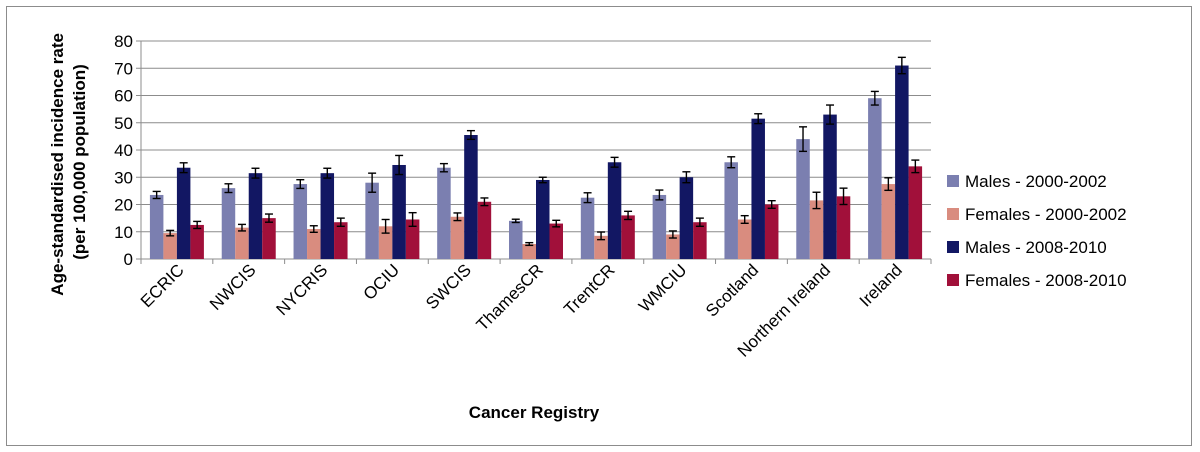  What do you see at coordinates (162, 285) in the screenshot?
I see `x-tick-label: ECRIC` at bounding box center [162, 285].